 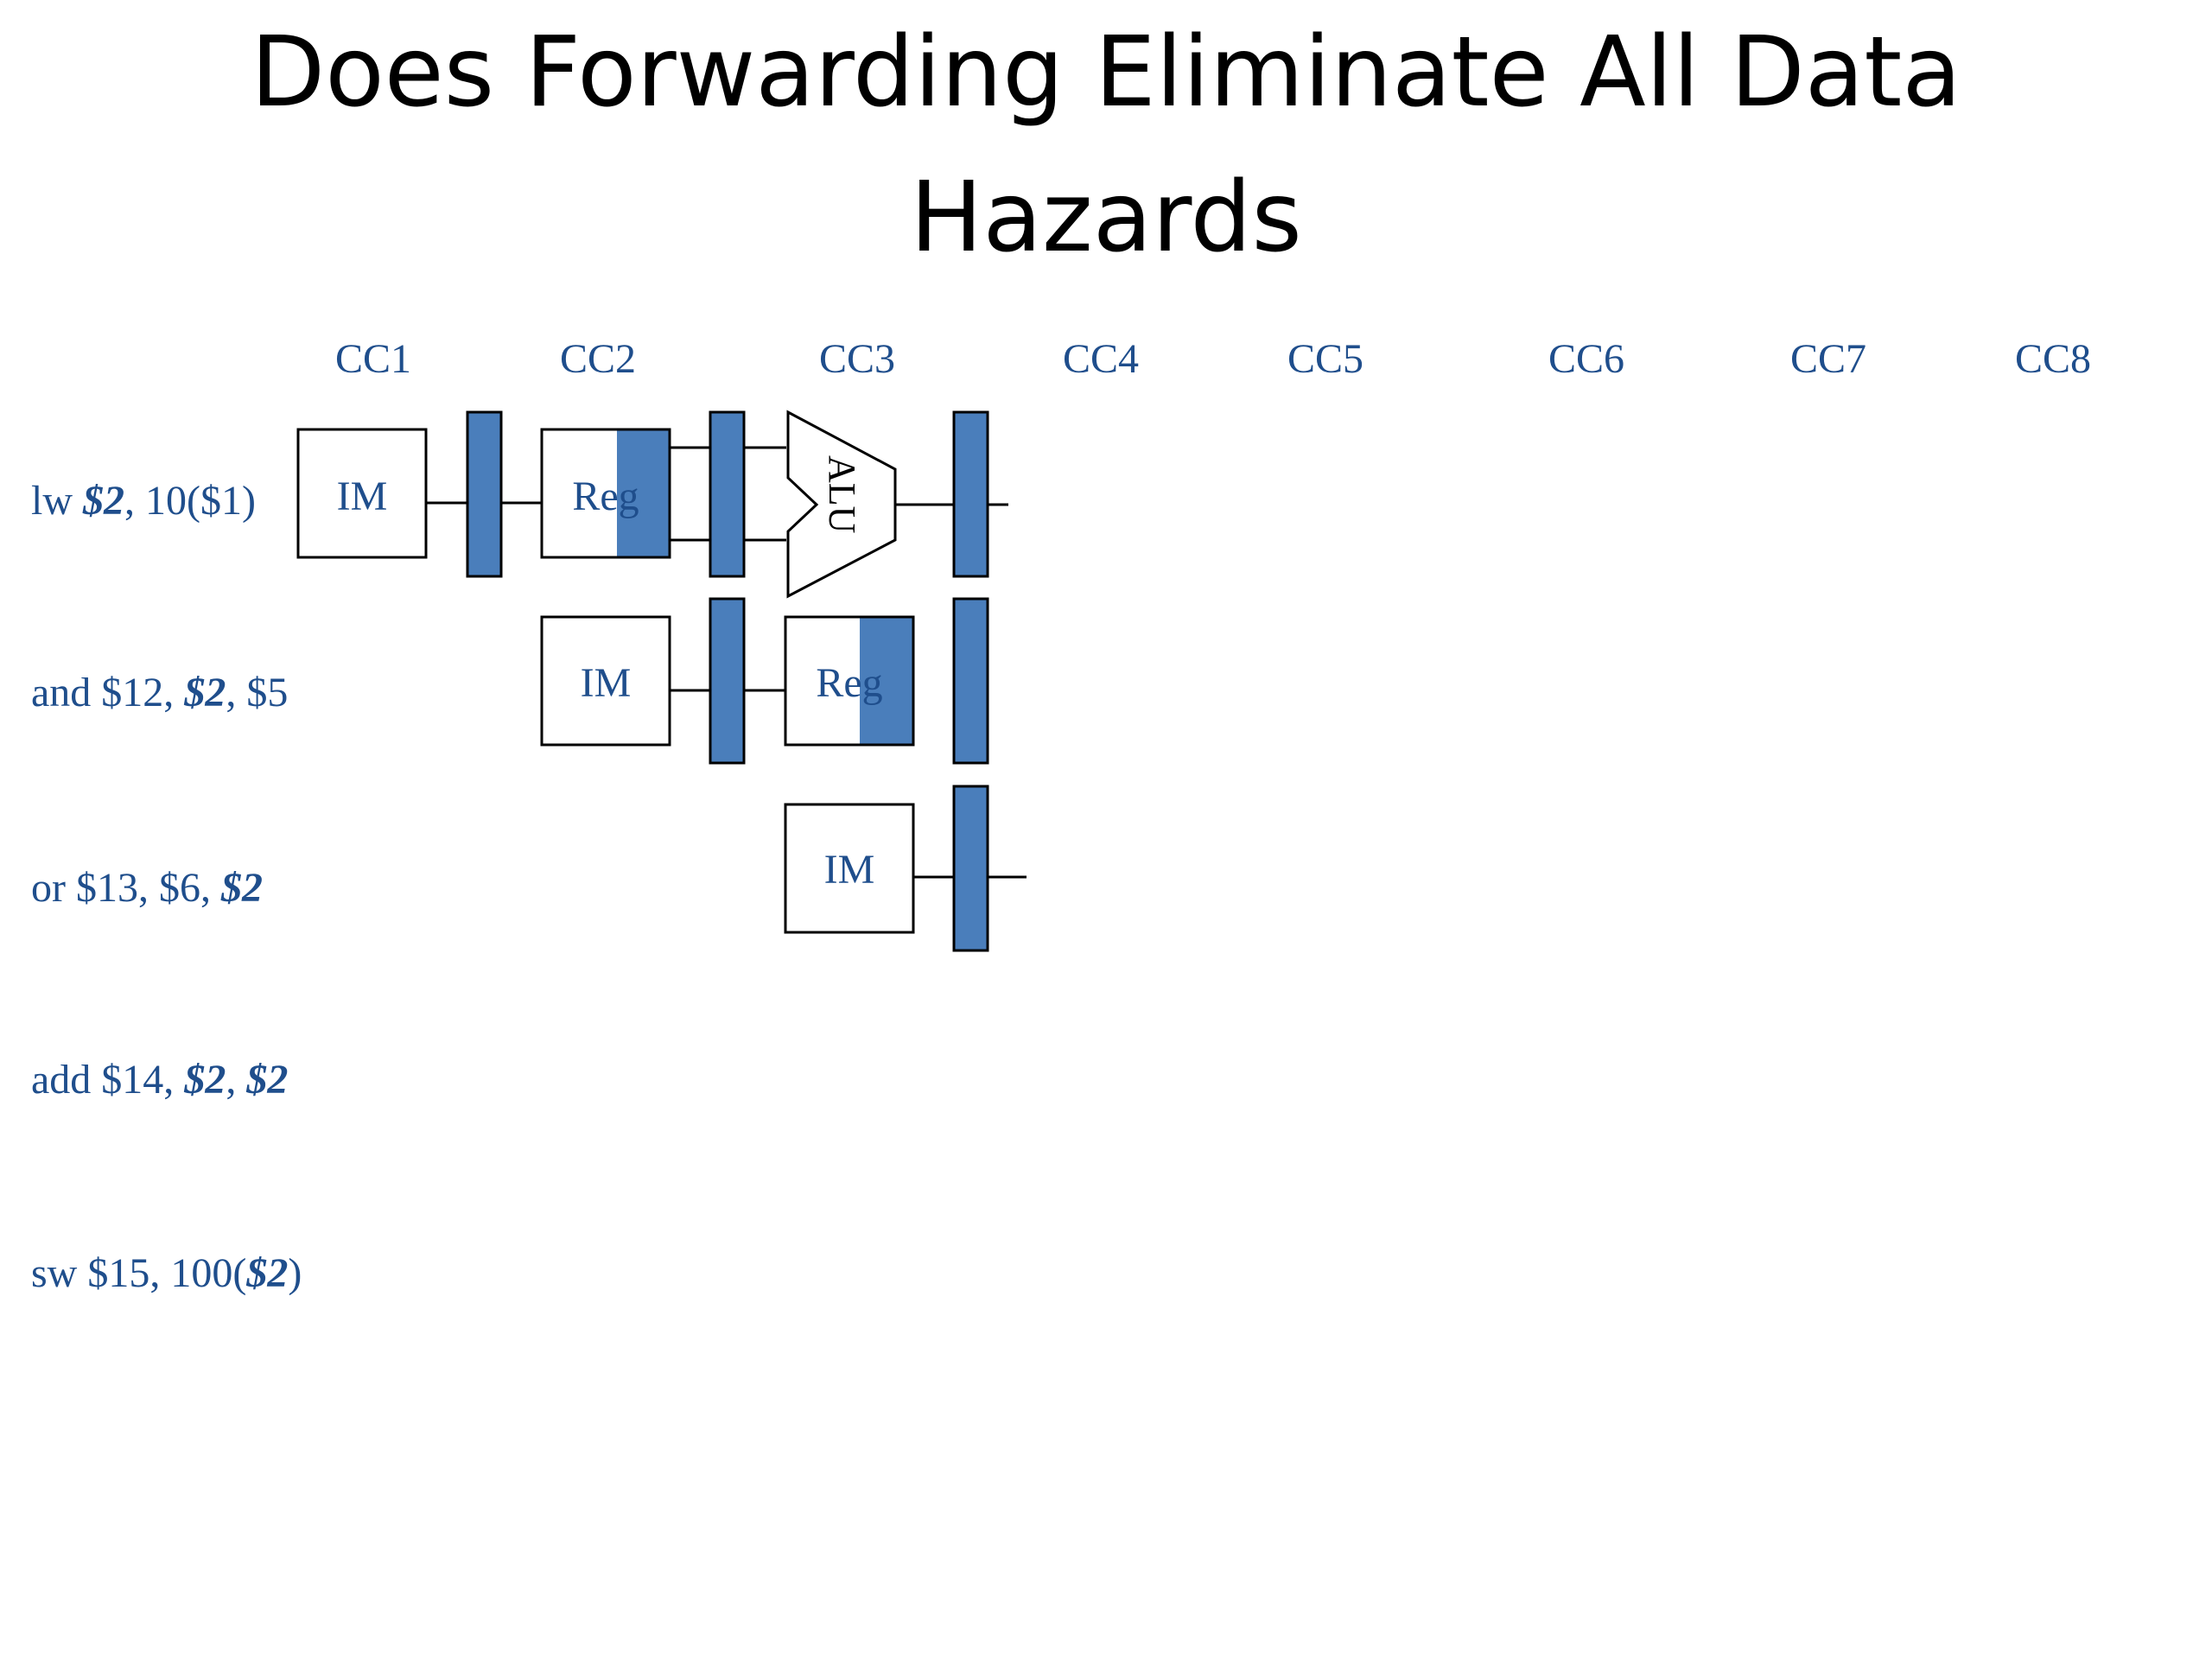 What do you see at coordinates (257, 692) in the screenshot?
I see `instruction-text: , $5` at bounding box center [257, 692].